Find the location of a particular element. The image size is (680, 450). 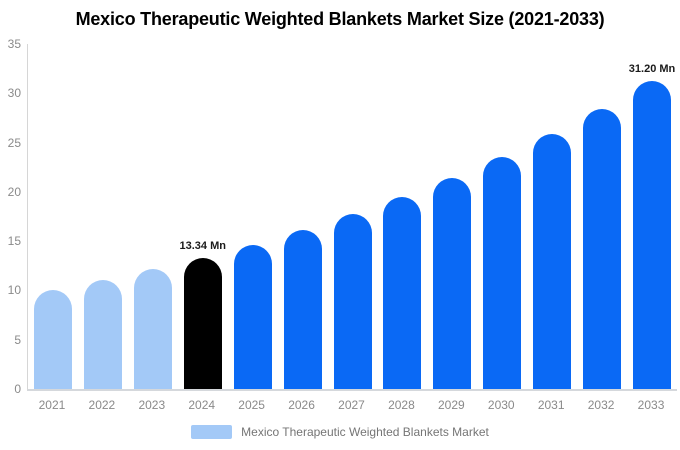

y-tick-label-5: 5 is located at coordinates (17, 339).